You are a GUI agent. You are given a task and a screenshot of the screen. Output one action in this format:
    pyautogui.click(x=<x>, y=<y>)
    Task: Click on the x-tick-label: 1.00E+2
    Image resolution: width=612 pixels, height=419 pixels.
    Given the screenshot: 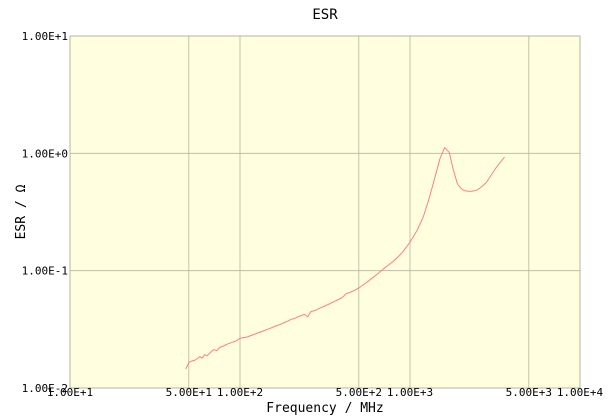 What is the action you would take?
    pyautogui.click(x=240, y=392)
    